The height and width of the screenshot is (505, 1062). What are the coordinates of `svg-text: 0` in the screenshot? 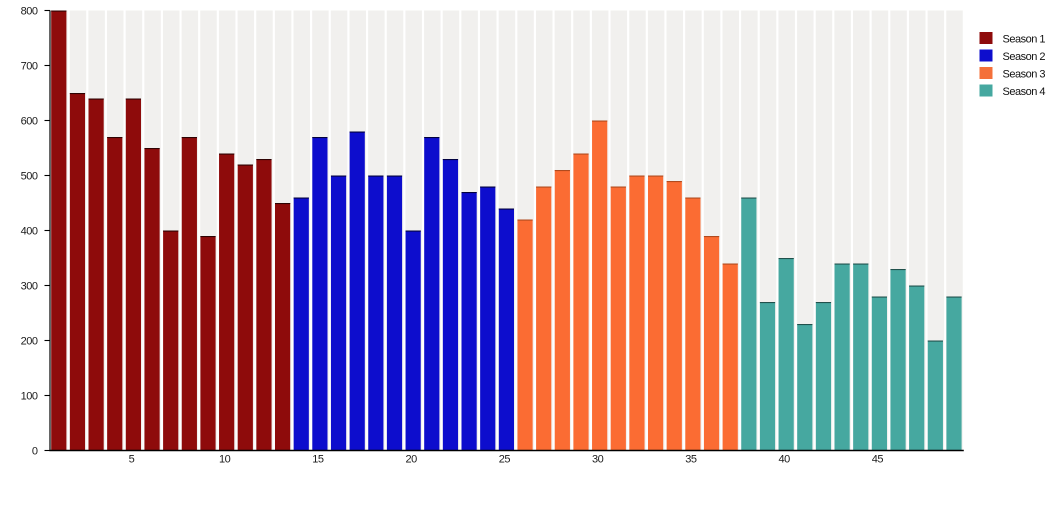 It's located at (35, 452).